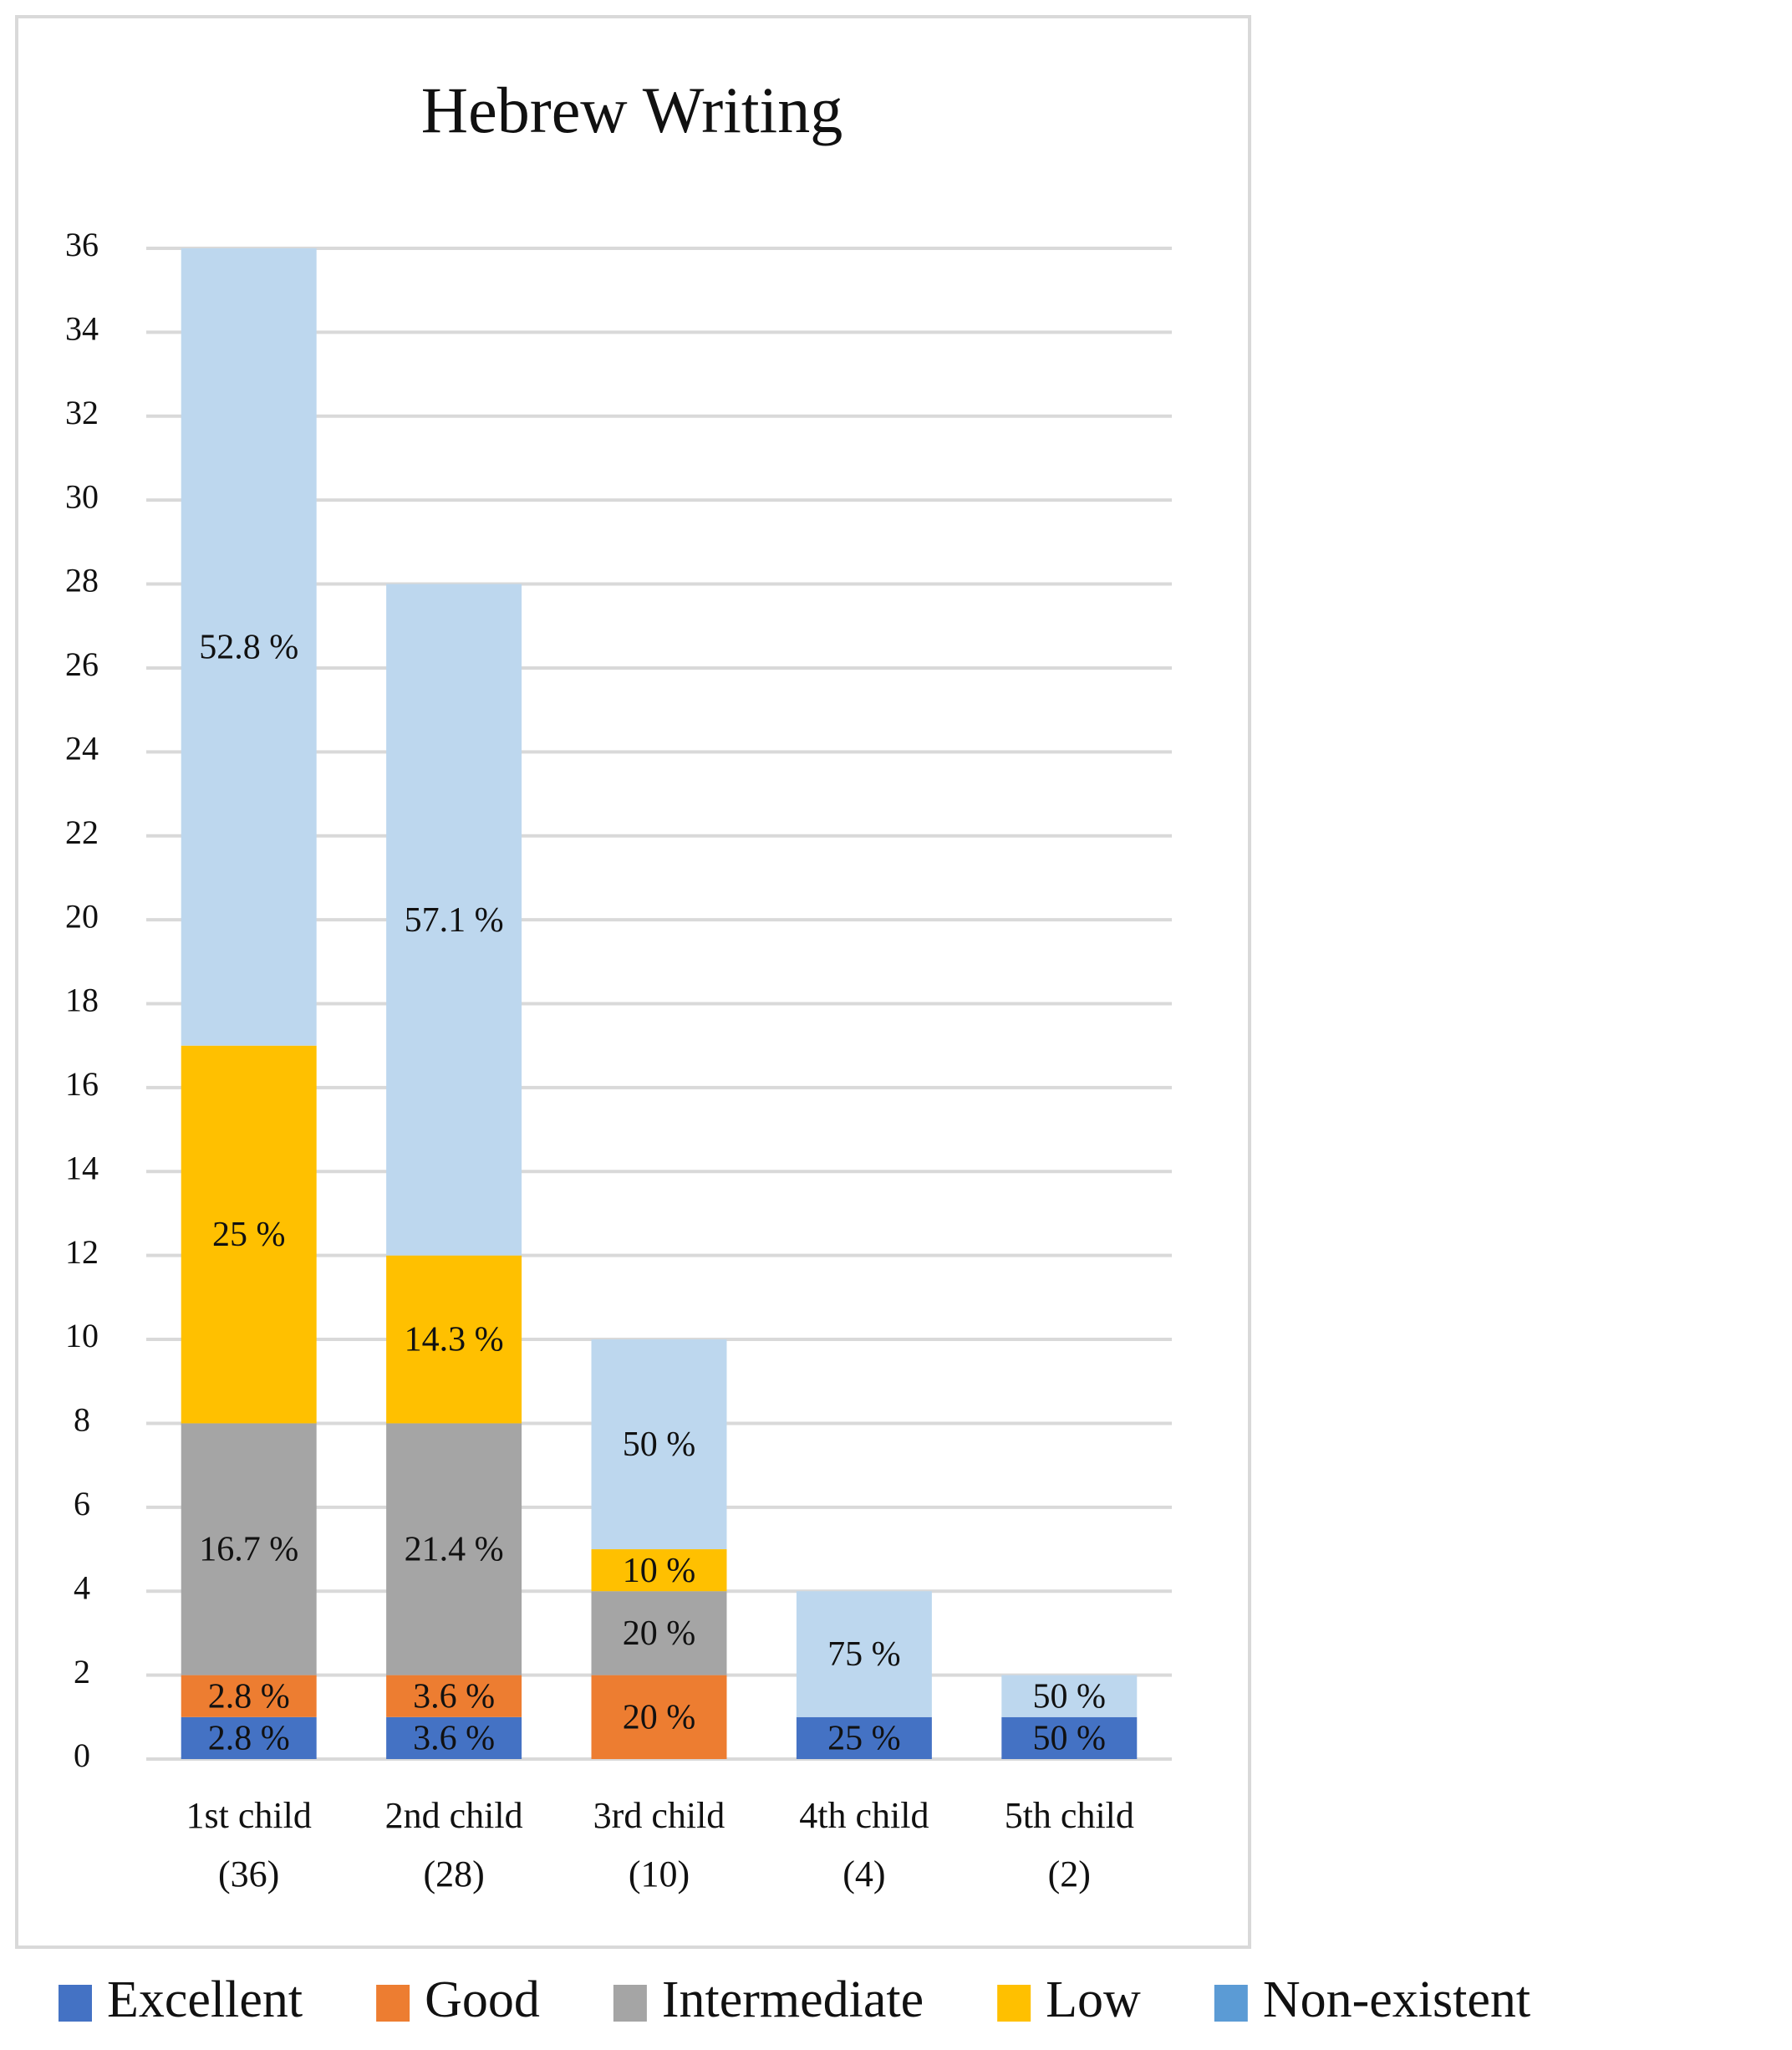 The image size is (1792, 2050). Describe the element at coordinates (453, 1874) in the screenshot. I see `x-tick-label: (28)` at that location.